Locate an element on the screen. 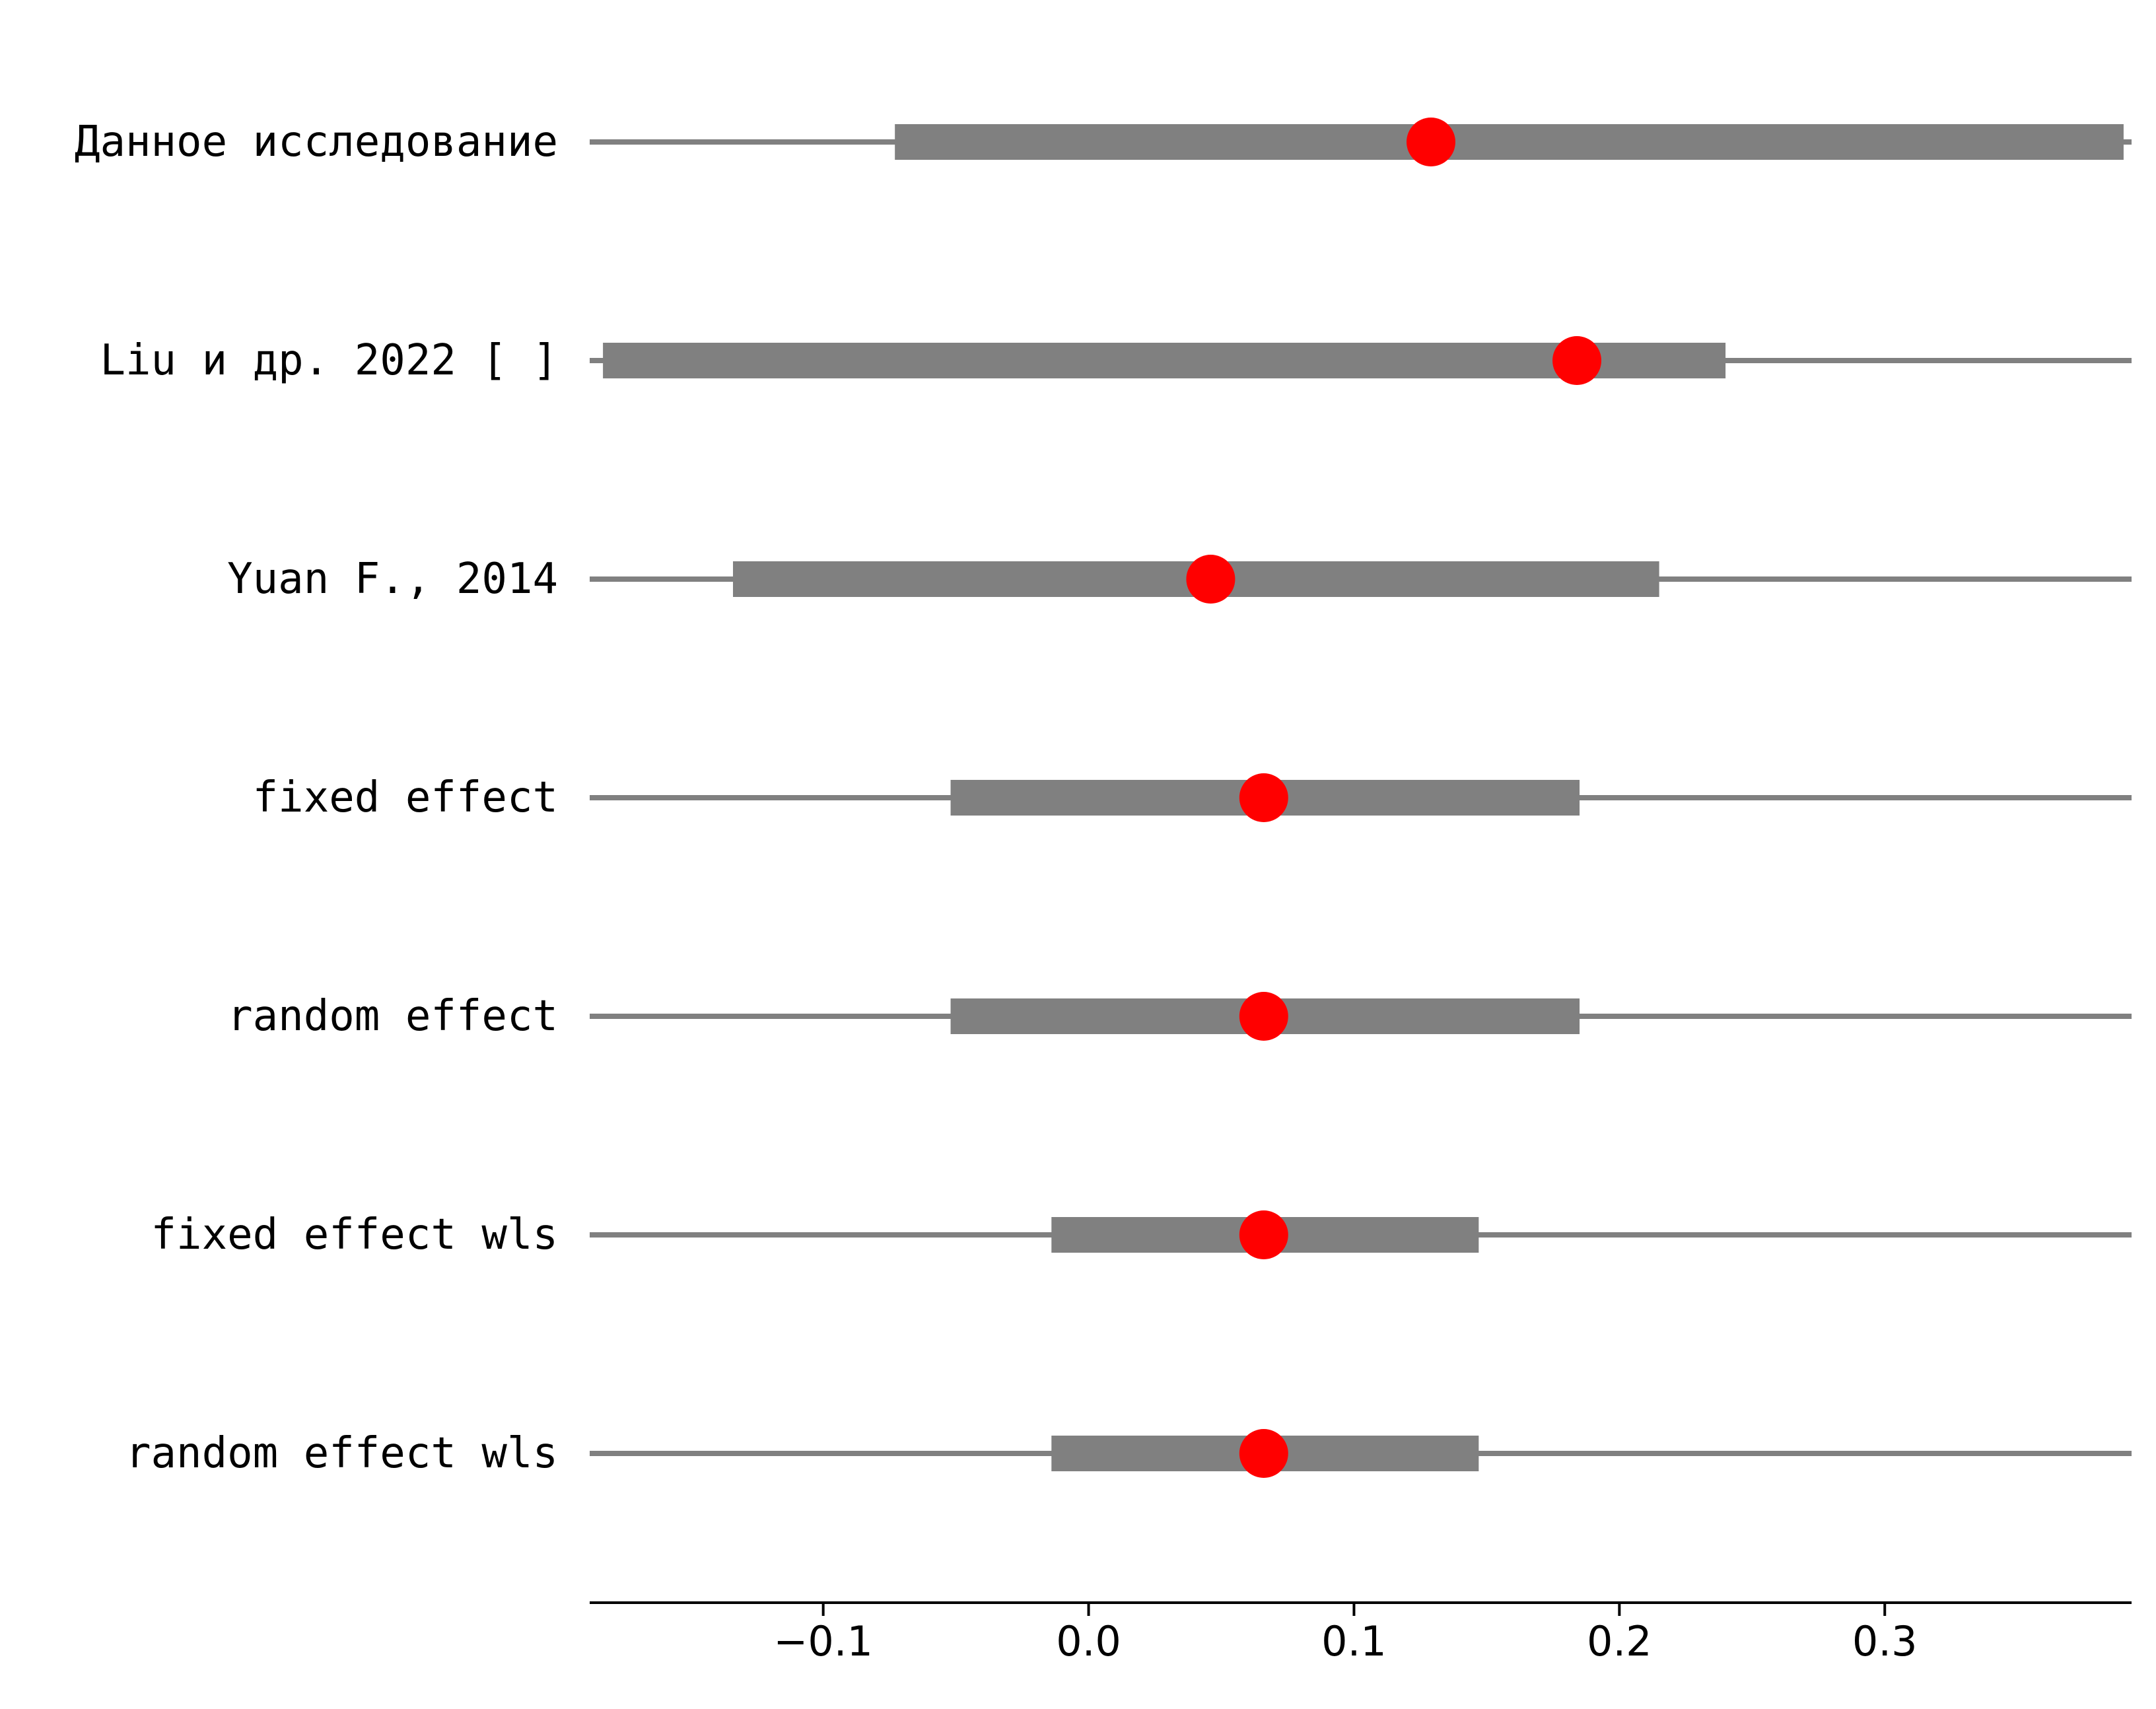 This screenshot has width=2156, height=1709. study-label: random effect wls is located at coordinates (341, 1454).